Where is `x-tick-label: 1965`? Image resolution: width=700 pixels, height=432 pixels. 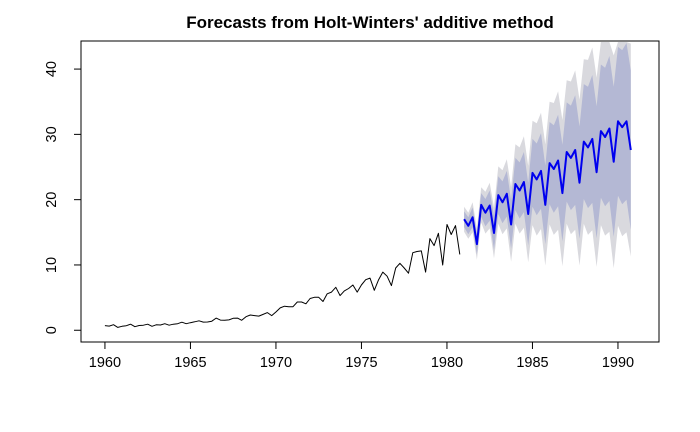
x-tick-label: 1965 is located at coordinates (190, 363).